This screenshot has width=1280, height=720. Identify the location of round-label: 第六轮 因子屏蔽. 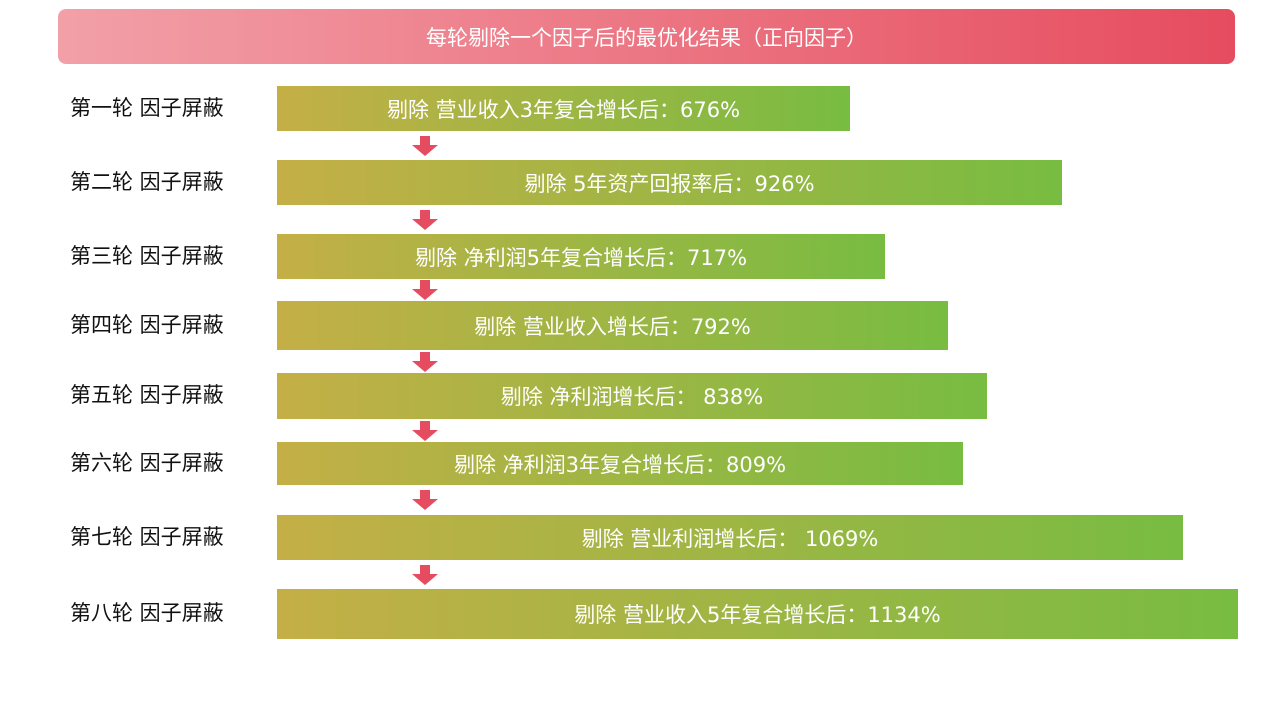
(147, 462).